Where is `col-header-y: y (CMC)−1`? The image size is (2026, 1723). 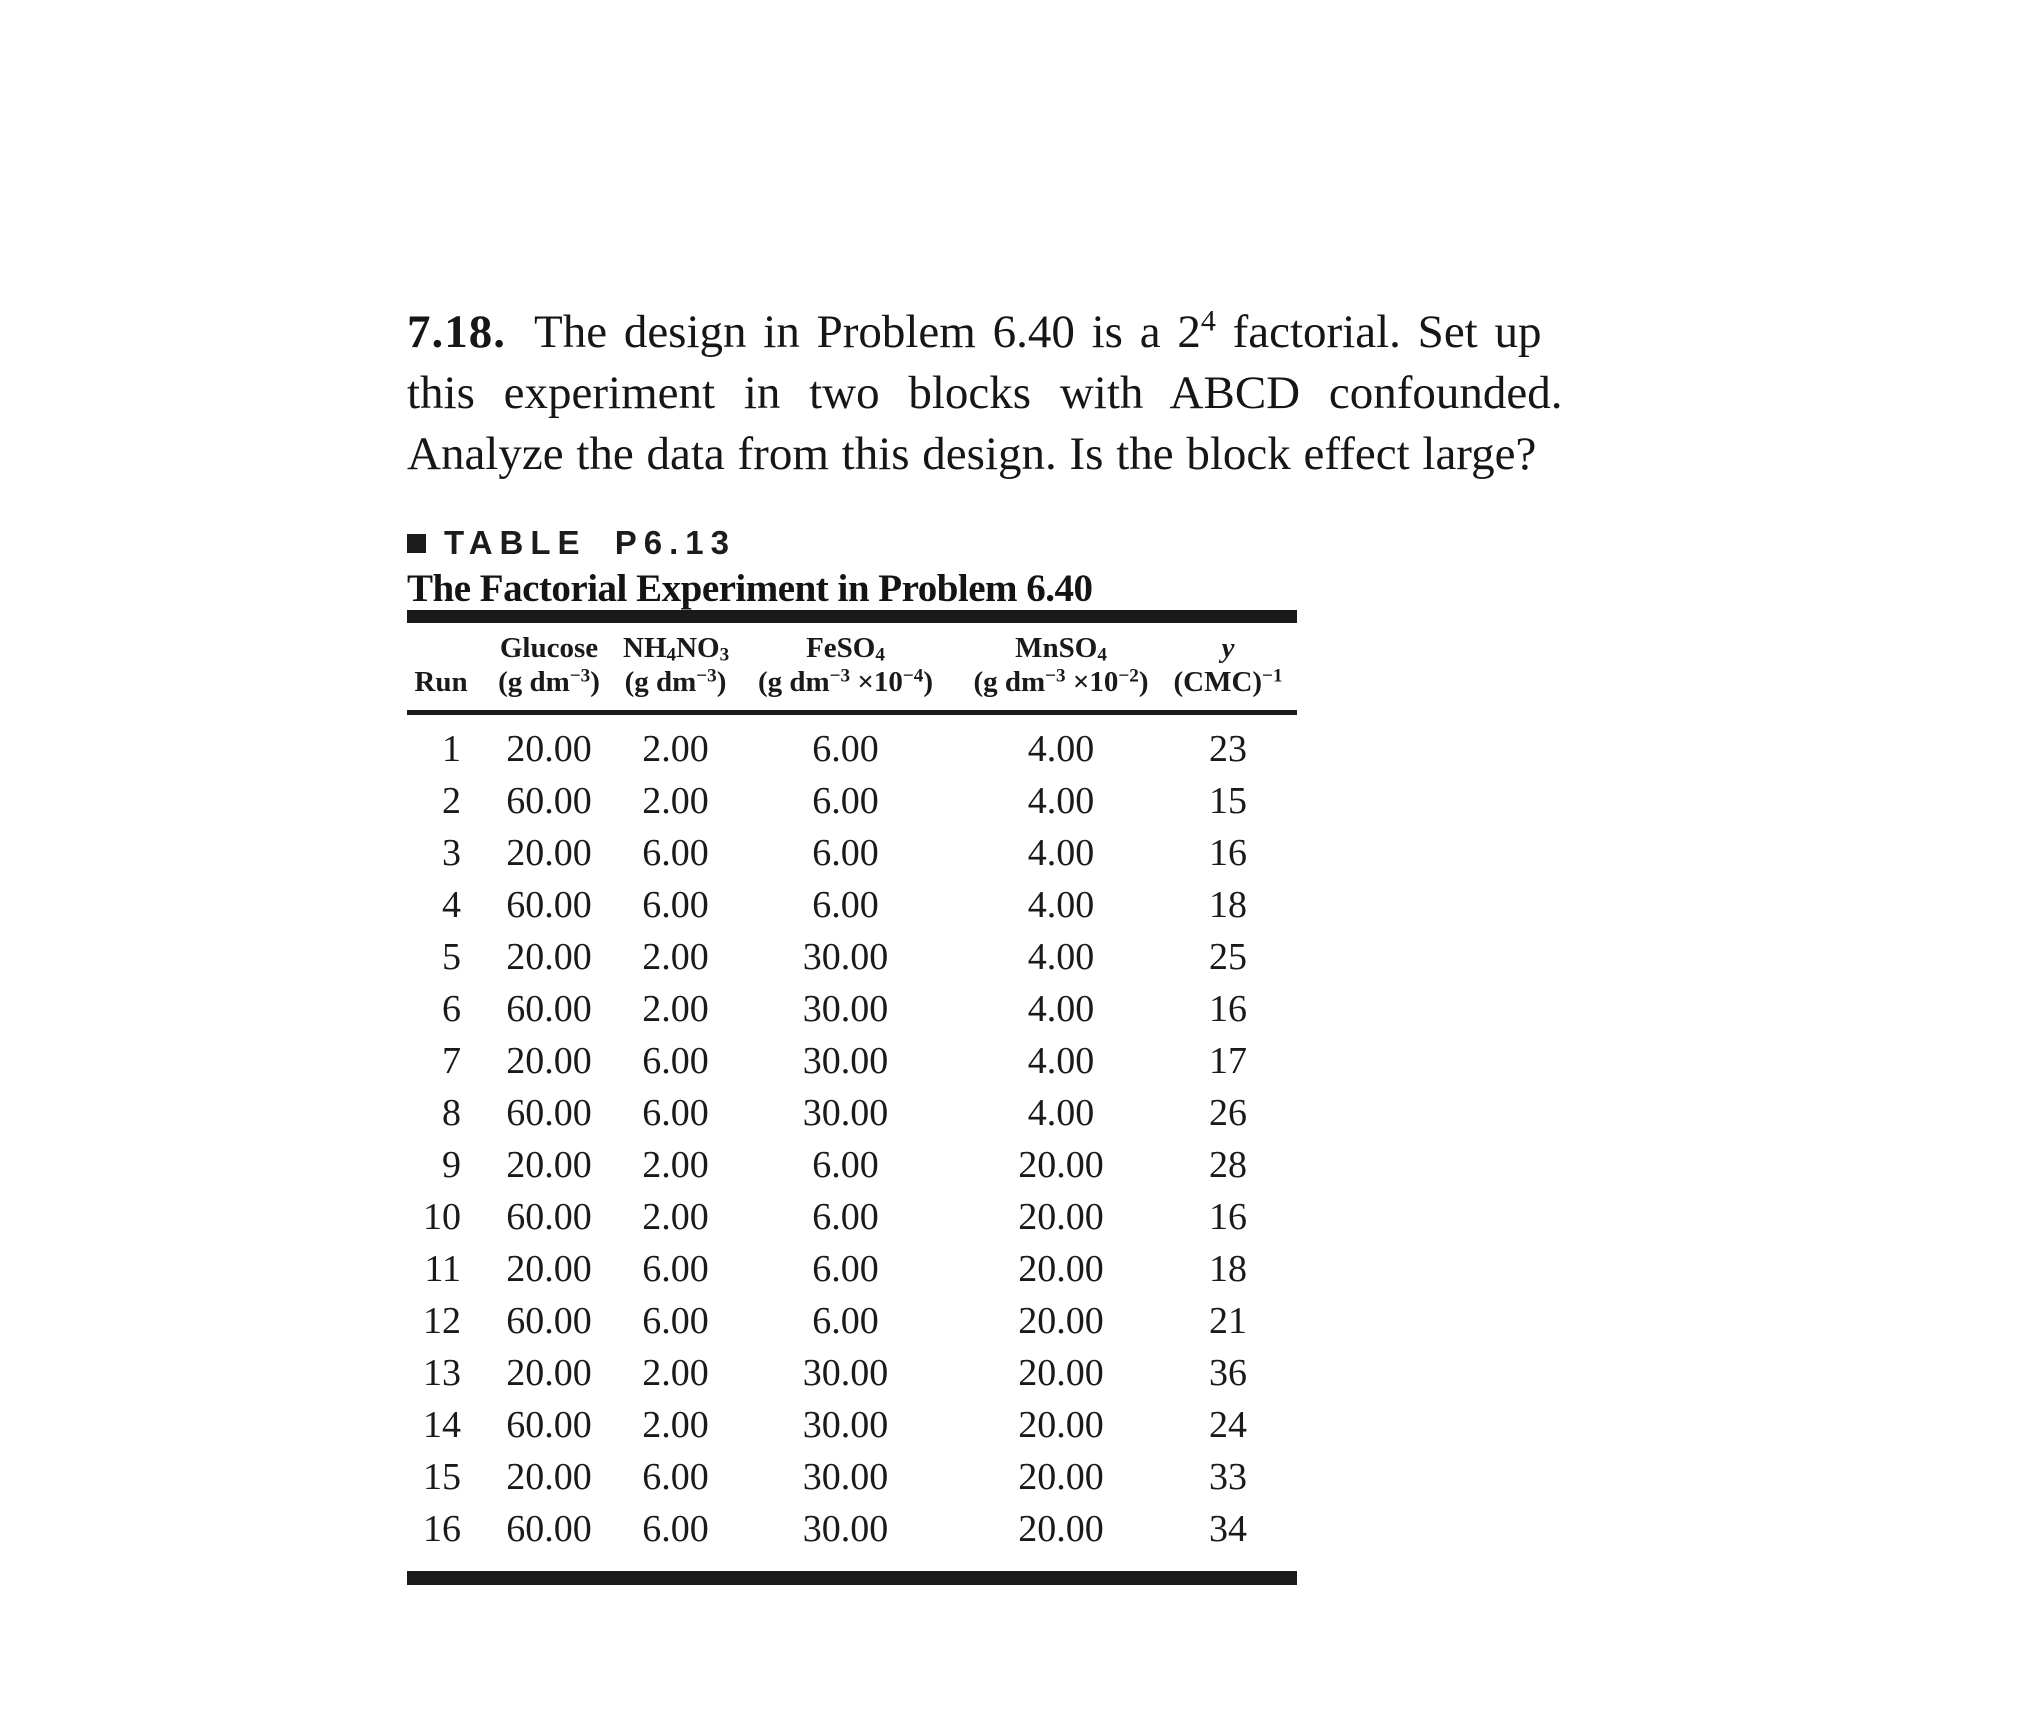
col-header-y: y (CMC)−1 is located at coordinates (1228, 665).